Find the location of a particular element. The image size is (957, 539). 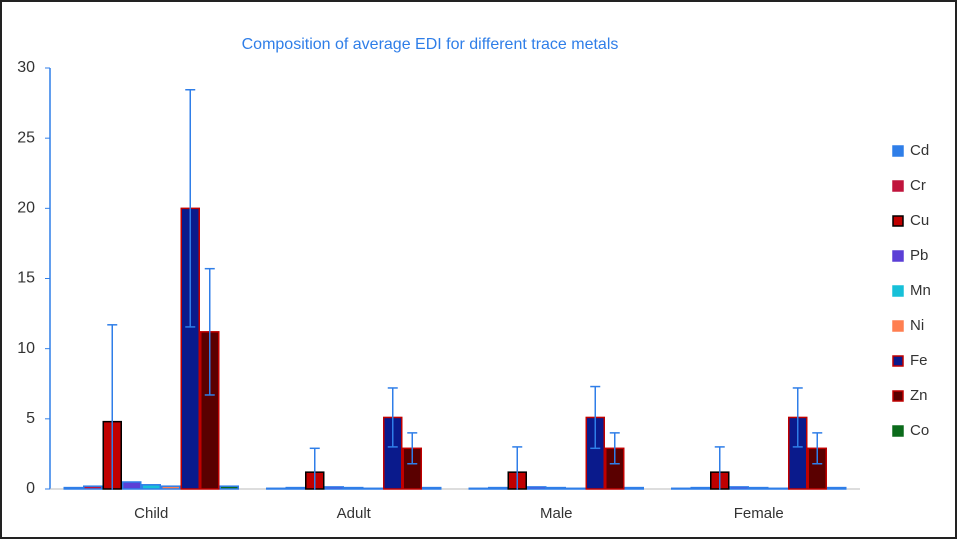

legend-label: Co is located at coordinates (919, 430).